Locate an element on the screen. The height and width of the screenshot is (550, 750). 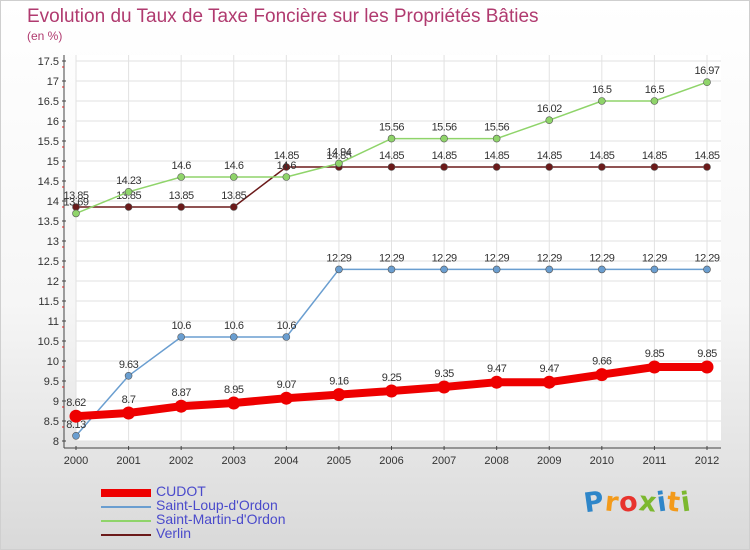
data-label: 8.13 is located at coordinates (76, 425).